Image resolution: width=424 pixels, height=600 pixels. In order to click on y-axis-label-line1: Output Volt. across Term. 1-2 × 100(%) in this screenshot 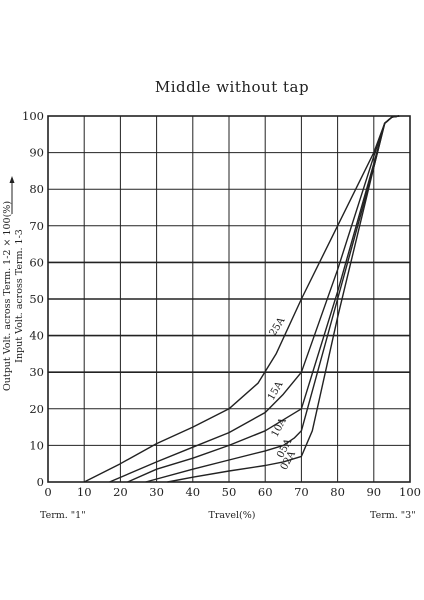, I will do `click(7, 296)`.